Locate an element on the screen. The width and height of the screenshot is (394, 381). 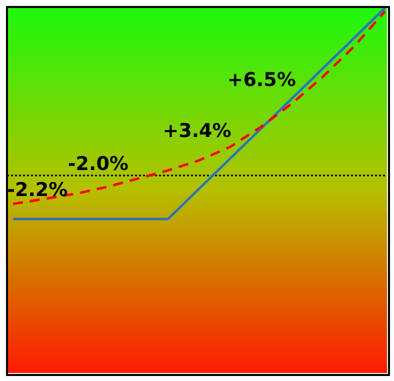
annotation: +3.4% is located at coordinates (197, 131).